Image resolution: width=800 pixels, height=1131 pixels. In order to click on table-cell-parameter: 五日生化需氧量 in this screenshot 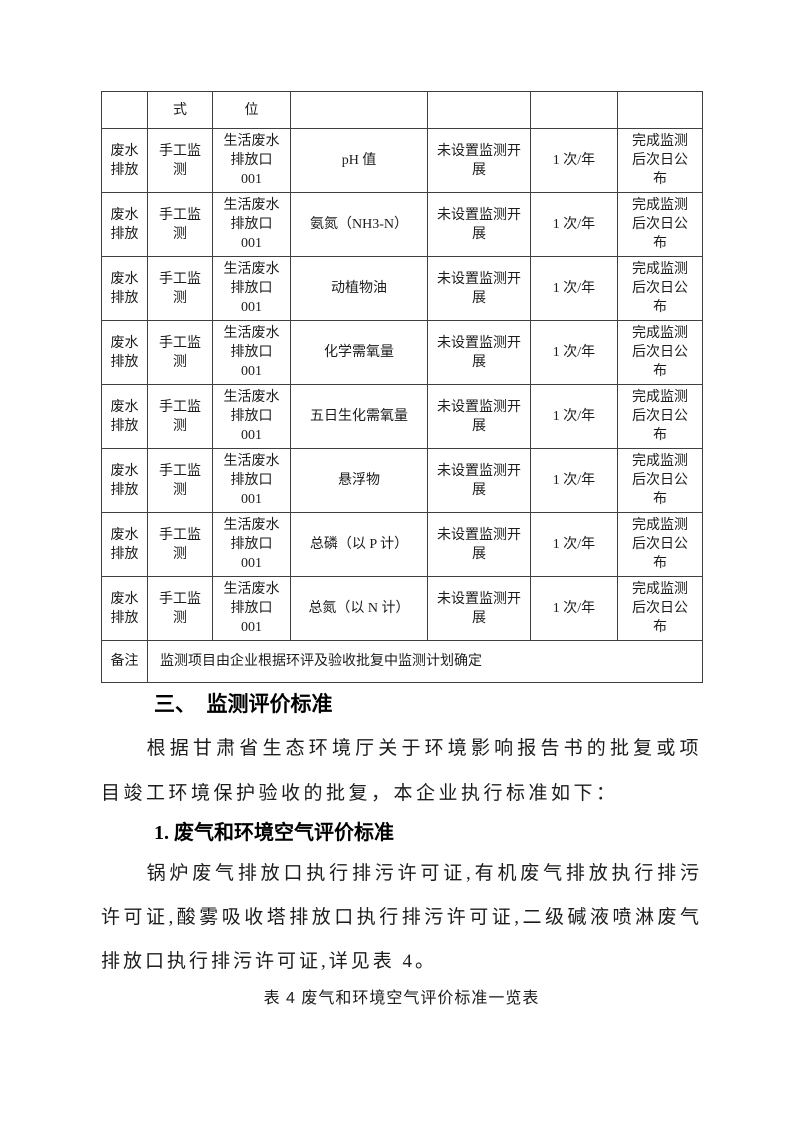, I will do `click(359, 416)`.